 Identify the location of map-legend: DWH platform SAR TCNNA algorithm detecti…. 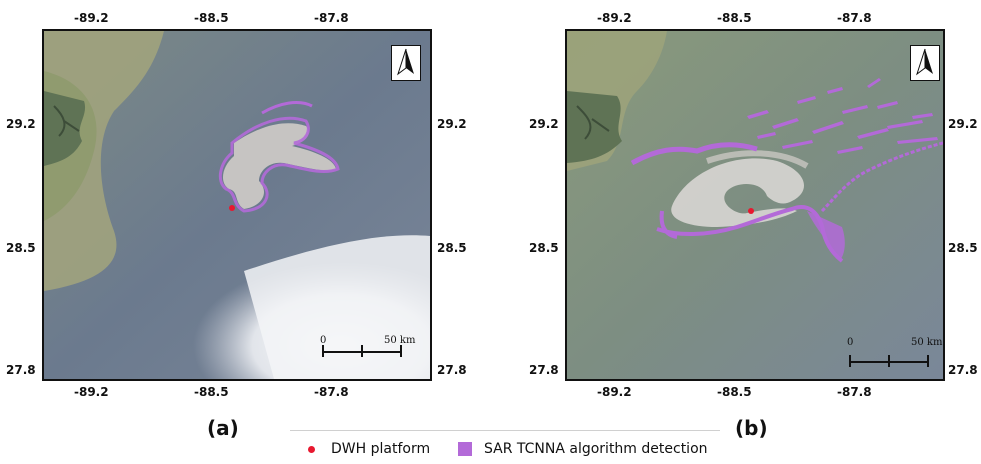
(505, 447).